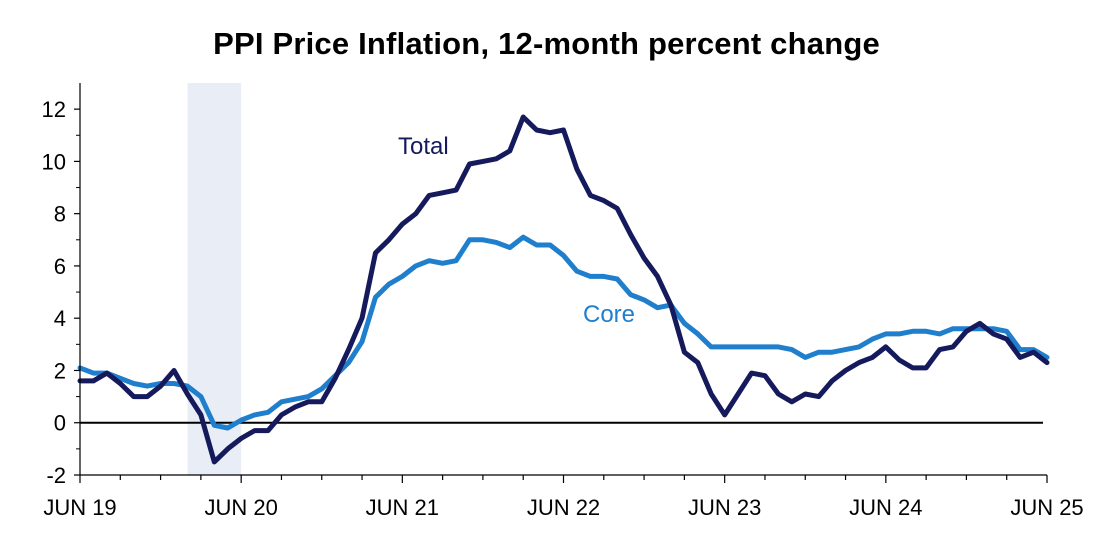 The height and width of the screenshot is (551, 1093). Describe the element at coordinates (1046, 507) in the screenshot. I see `x-tick-label: JUN 25` at that location.